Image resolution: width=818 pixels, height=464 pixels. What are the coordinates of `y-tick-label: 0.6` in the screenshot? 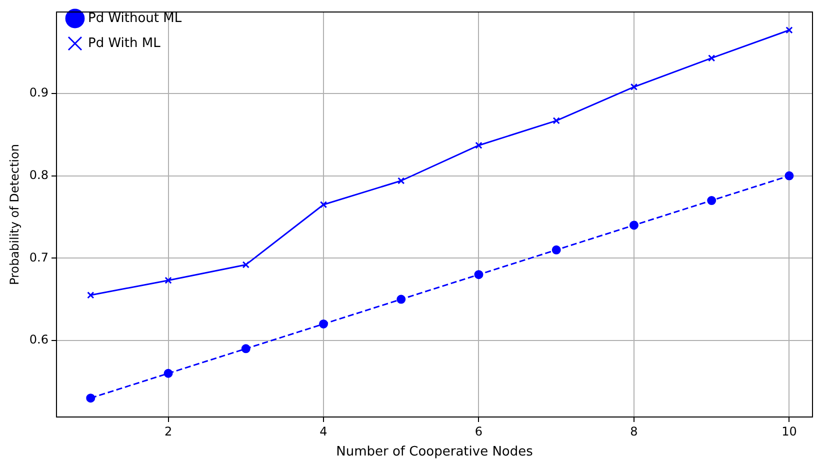 It's located at (38, 339).